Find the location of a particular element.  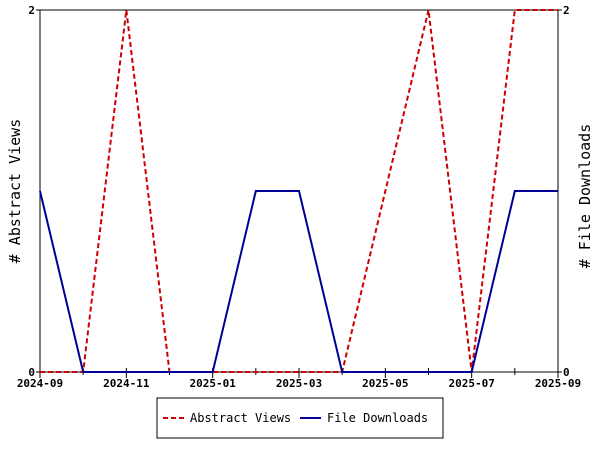

x-tick-label: 2025-05 is located at coordinates (385, 383).